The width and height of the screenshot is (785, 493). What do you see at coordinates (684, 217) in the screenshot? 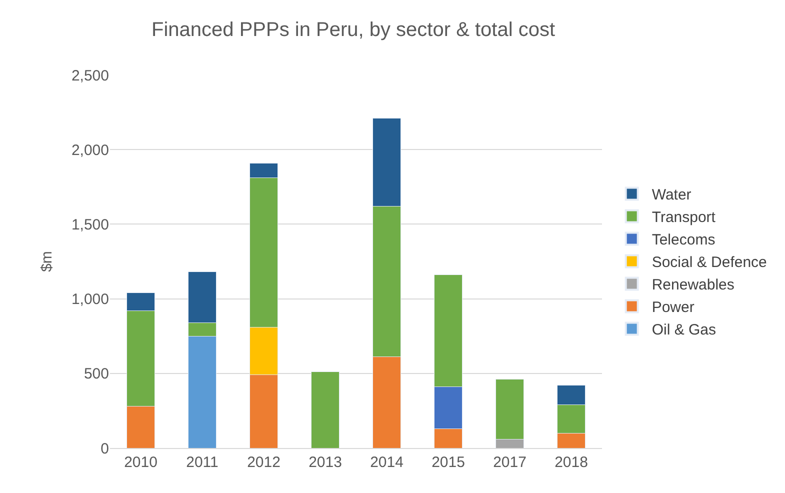
I see `legend-label: Transport` at bounding box center [684, 217].